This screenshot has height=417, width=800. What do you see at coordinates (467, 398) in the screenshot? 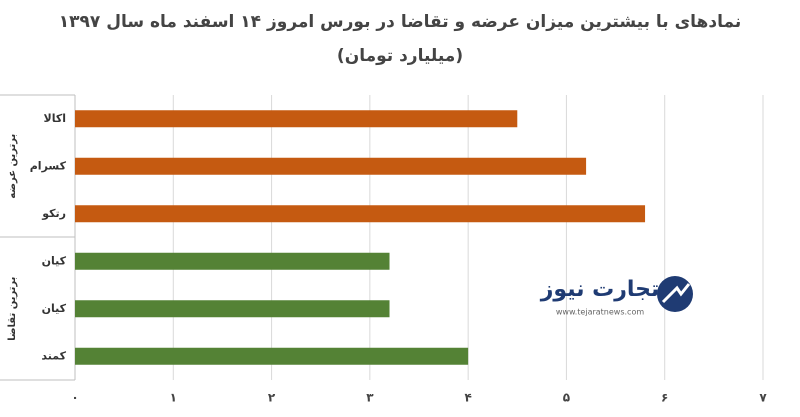
I see `x-tick-label: ۴` at bounding box center [467, 398].